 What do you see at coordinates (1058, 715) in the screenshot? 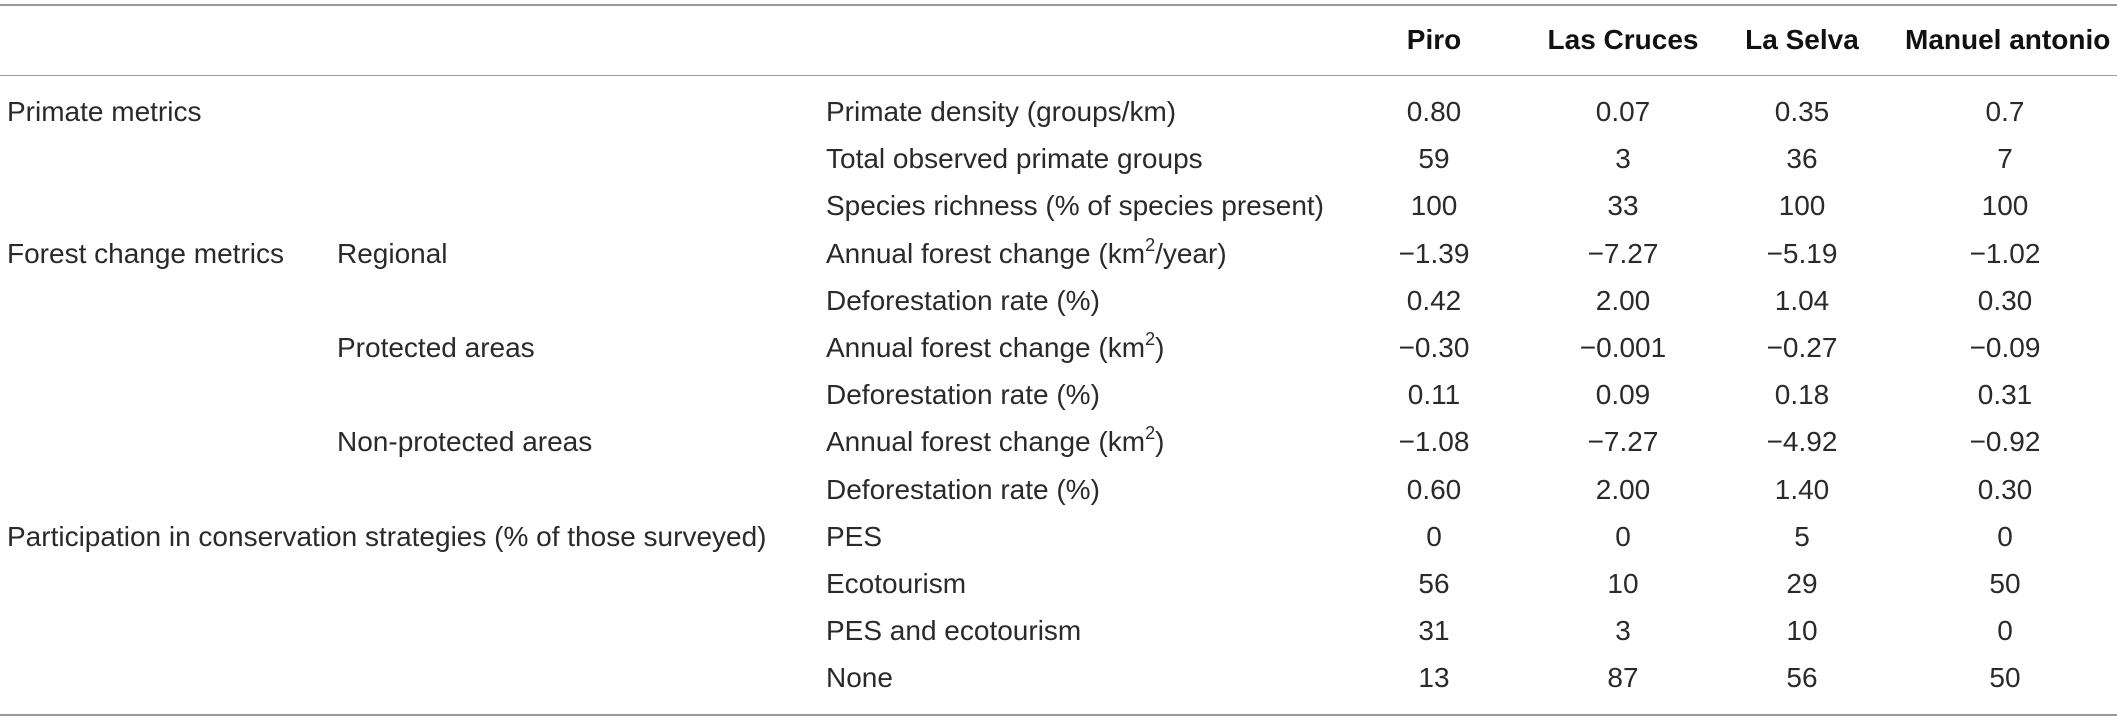
I see `bottom-rule` at bounding box center [1058, 715].